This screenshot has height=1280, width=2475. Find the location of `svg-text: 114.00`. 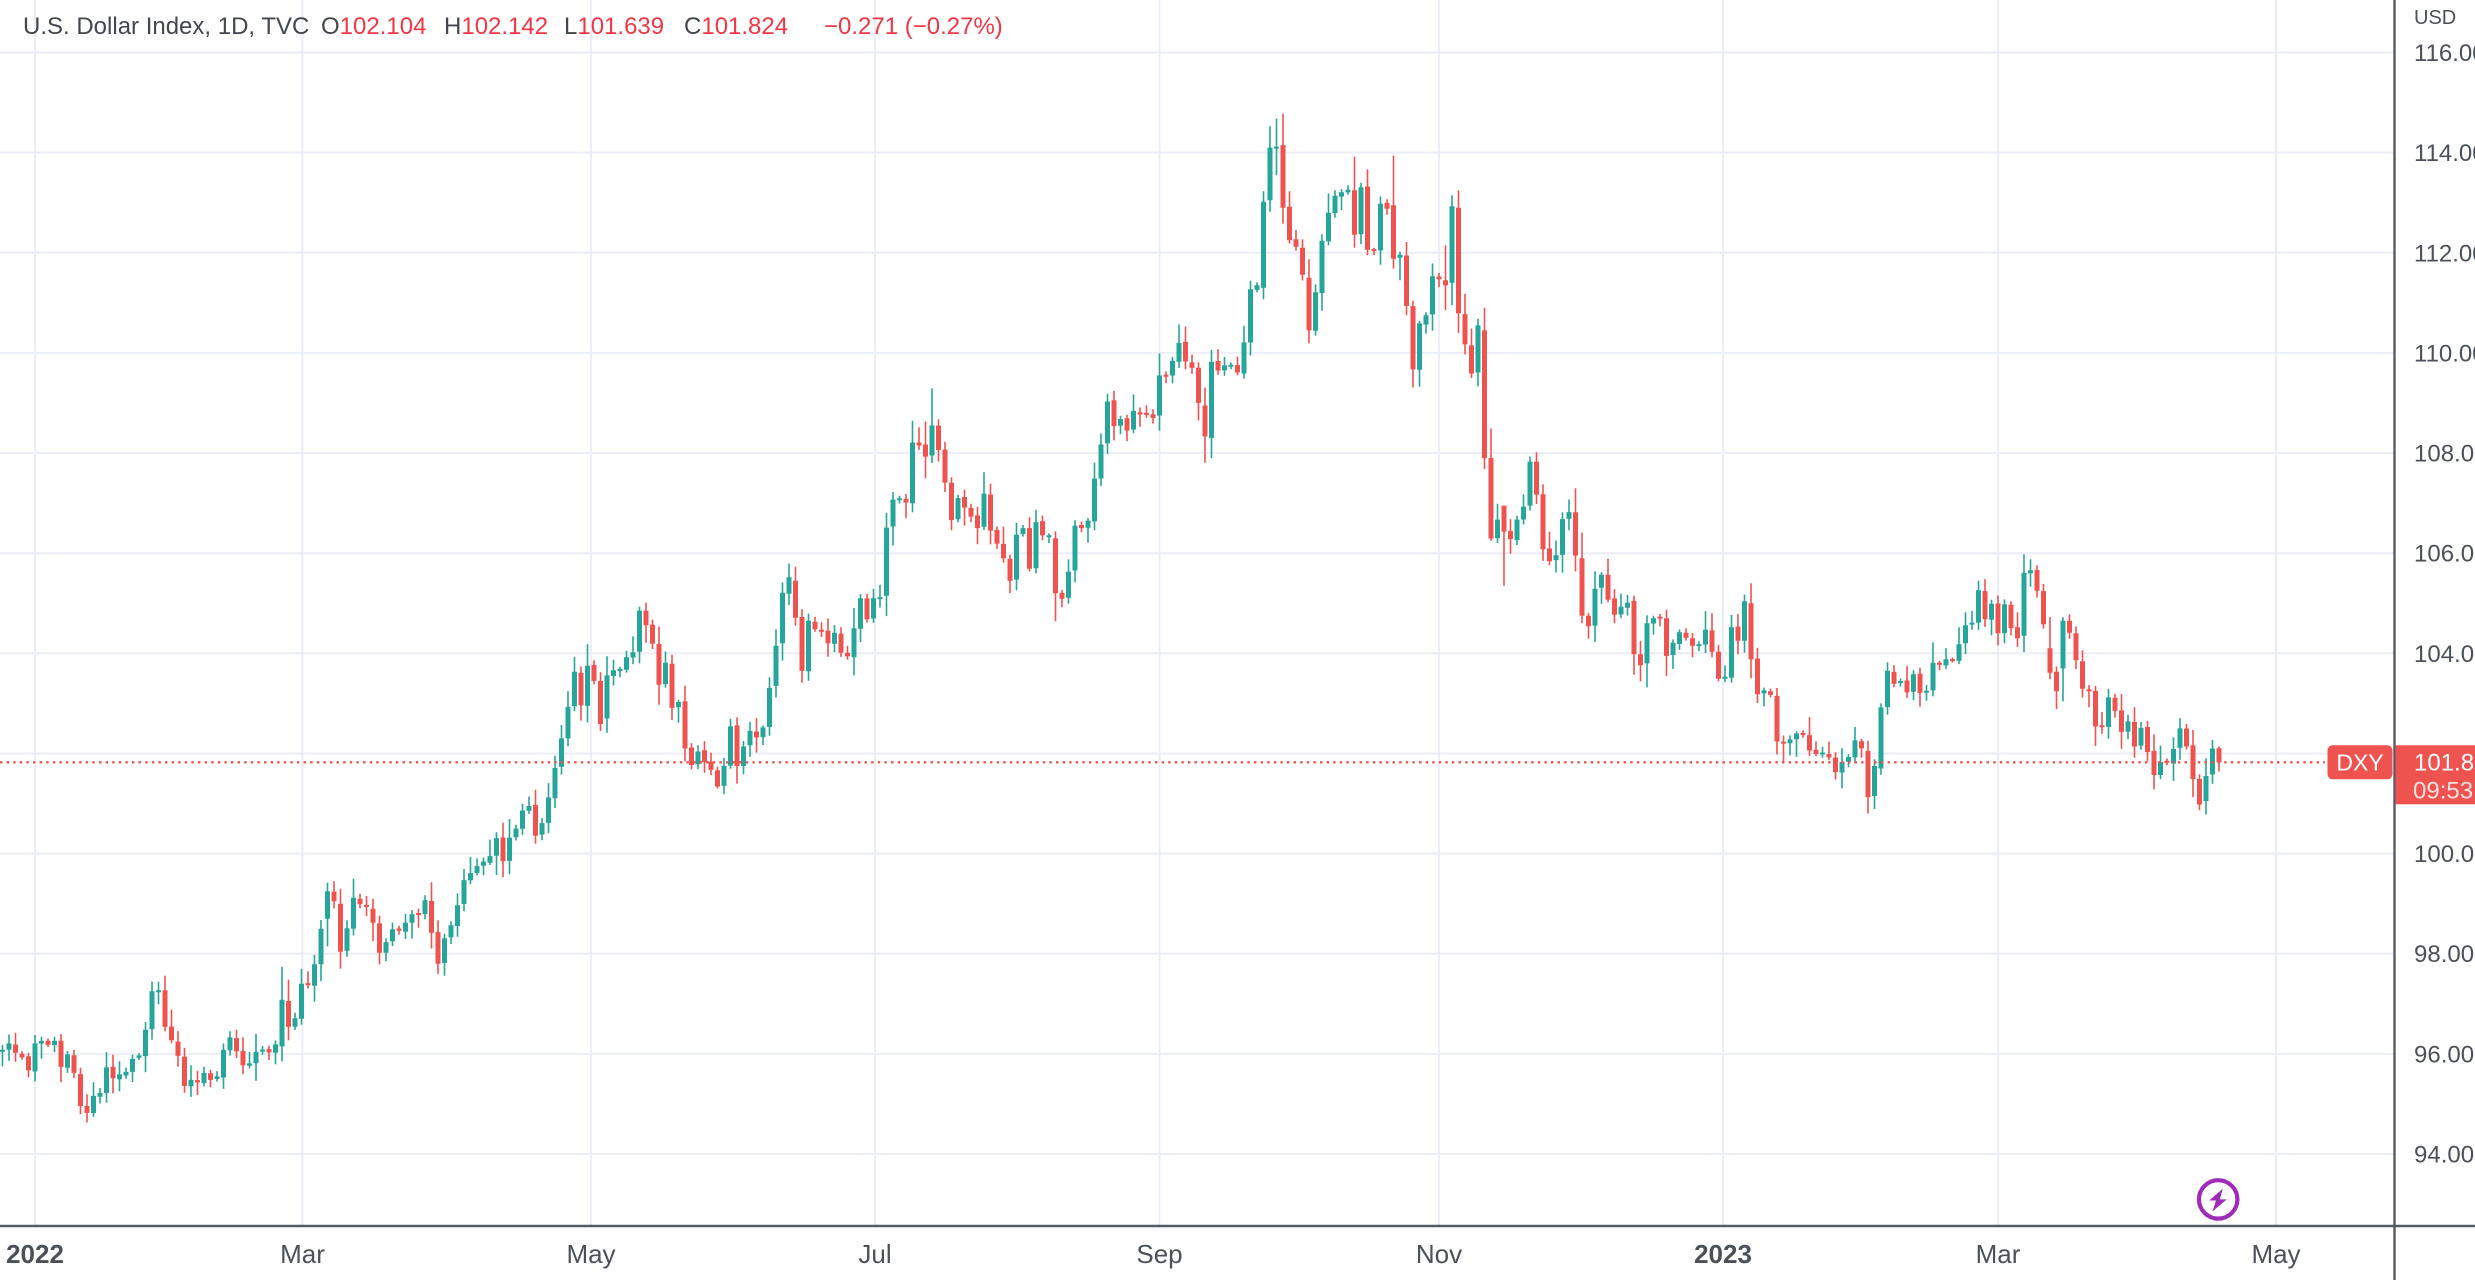

svg-text: 114.00 is located at coordinates (2444, 153).